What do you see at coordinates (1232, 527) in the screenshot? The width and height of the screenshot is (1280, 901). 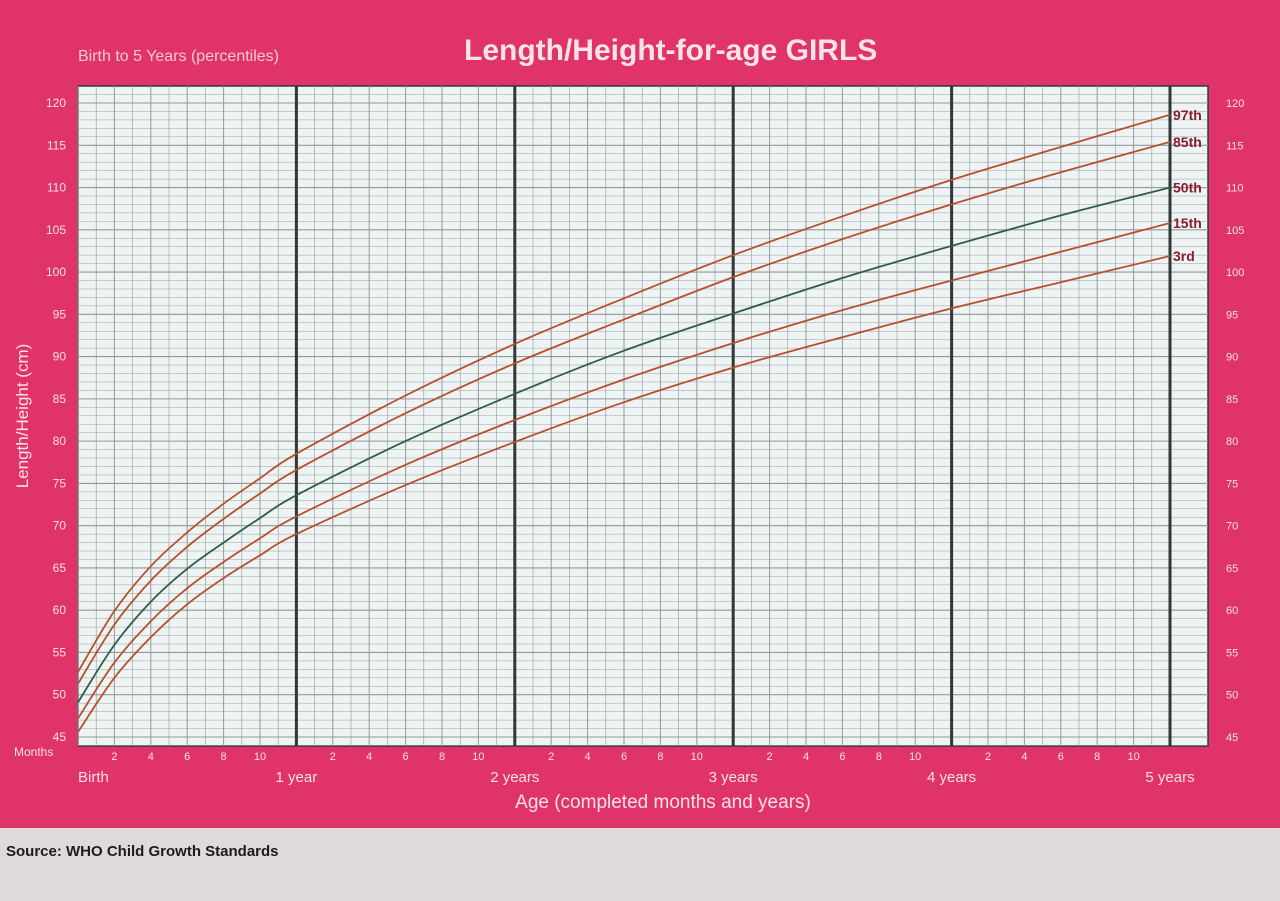 I see `y-tick-right: 70` at bounding box center [1232, 527].